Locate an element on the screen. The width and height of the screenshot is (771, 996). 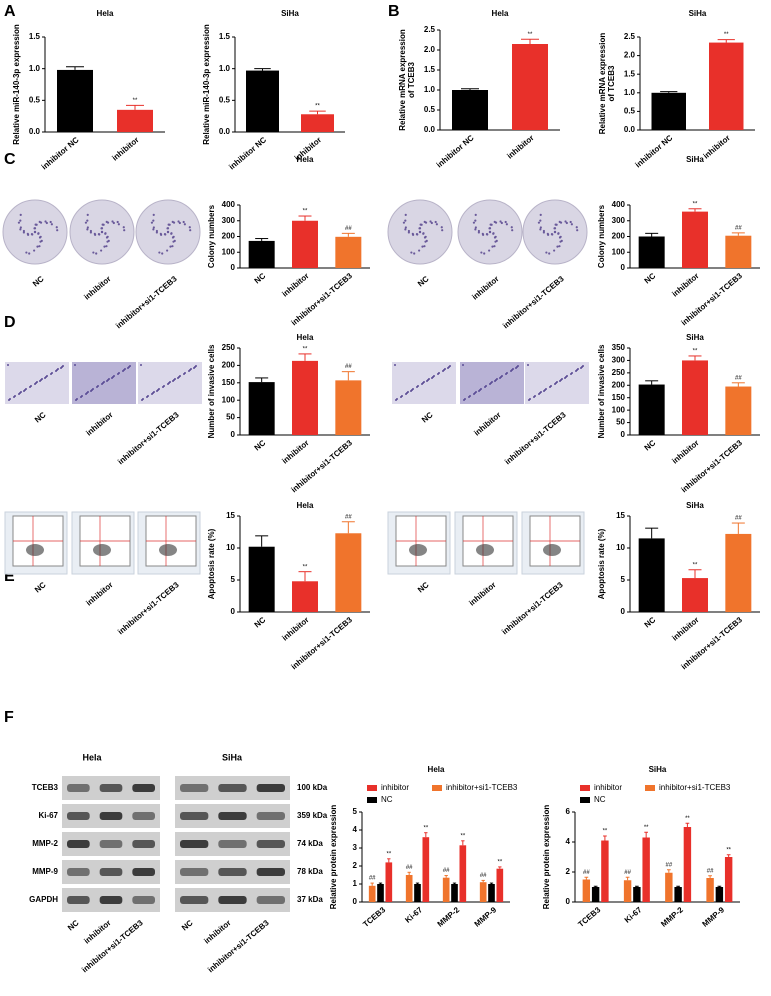
y-axis-label: Relative mRNA expression is located at coordinates (602, 84).